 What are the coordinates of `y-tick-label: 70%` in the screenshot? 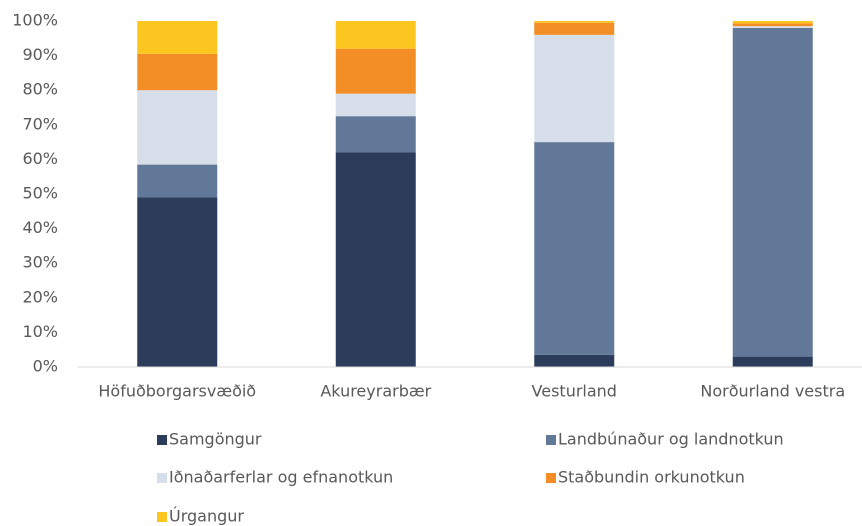 It's located at (40, 123).